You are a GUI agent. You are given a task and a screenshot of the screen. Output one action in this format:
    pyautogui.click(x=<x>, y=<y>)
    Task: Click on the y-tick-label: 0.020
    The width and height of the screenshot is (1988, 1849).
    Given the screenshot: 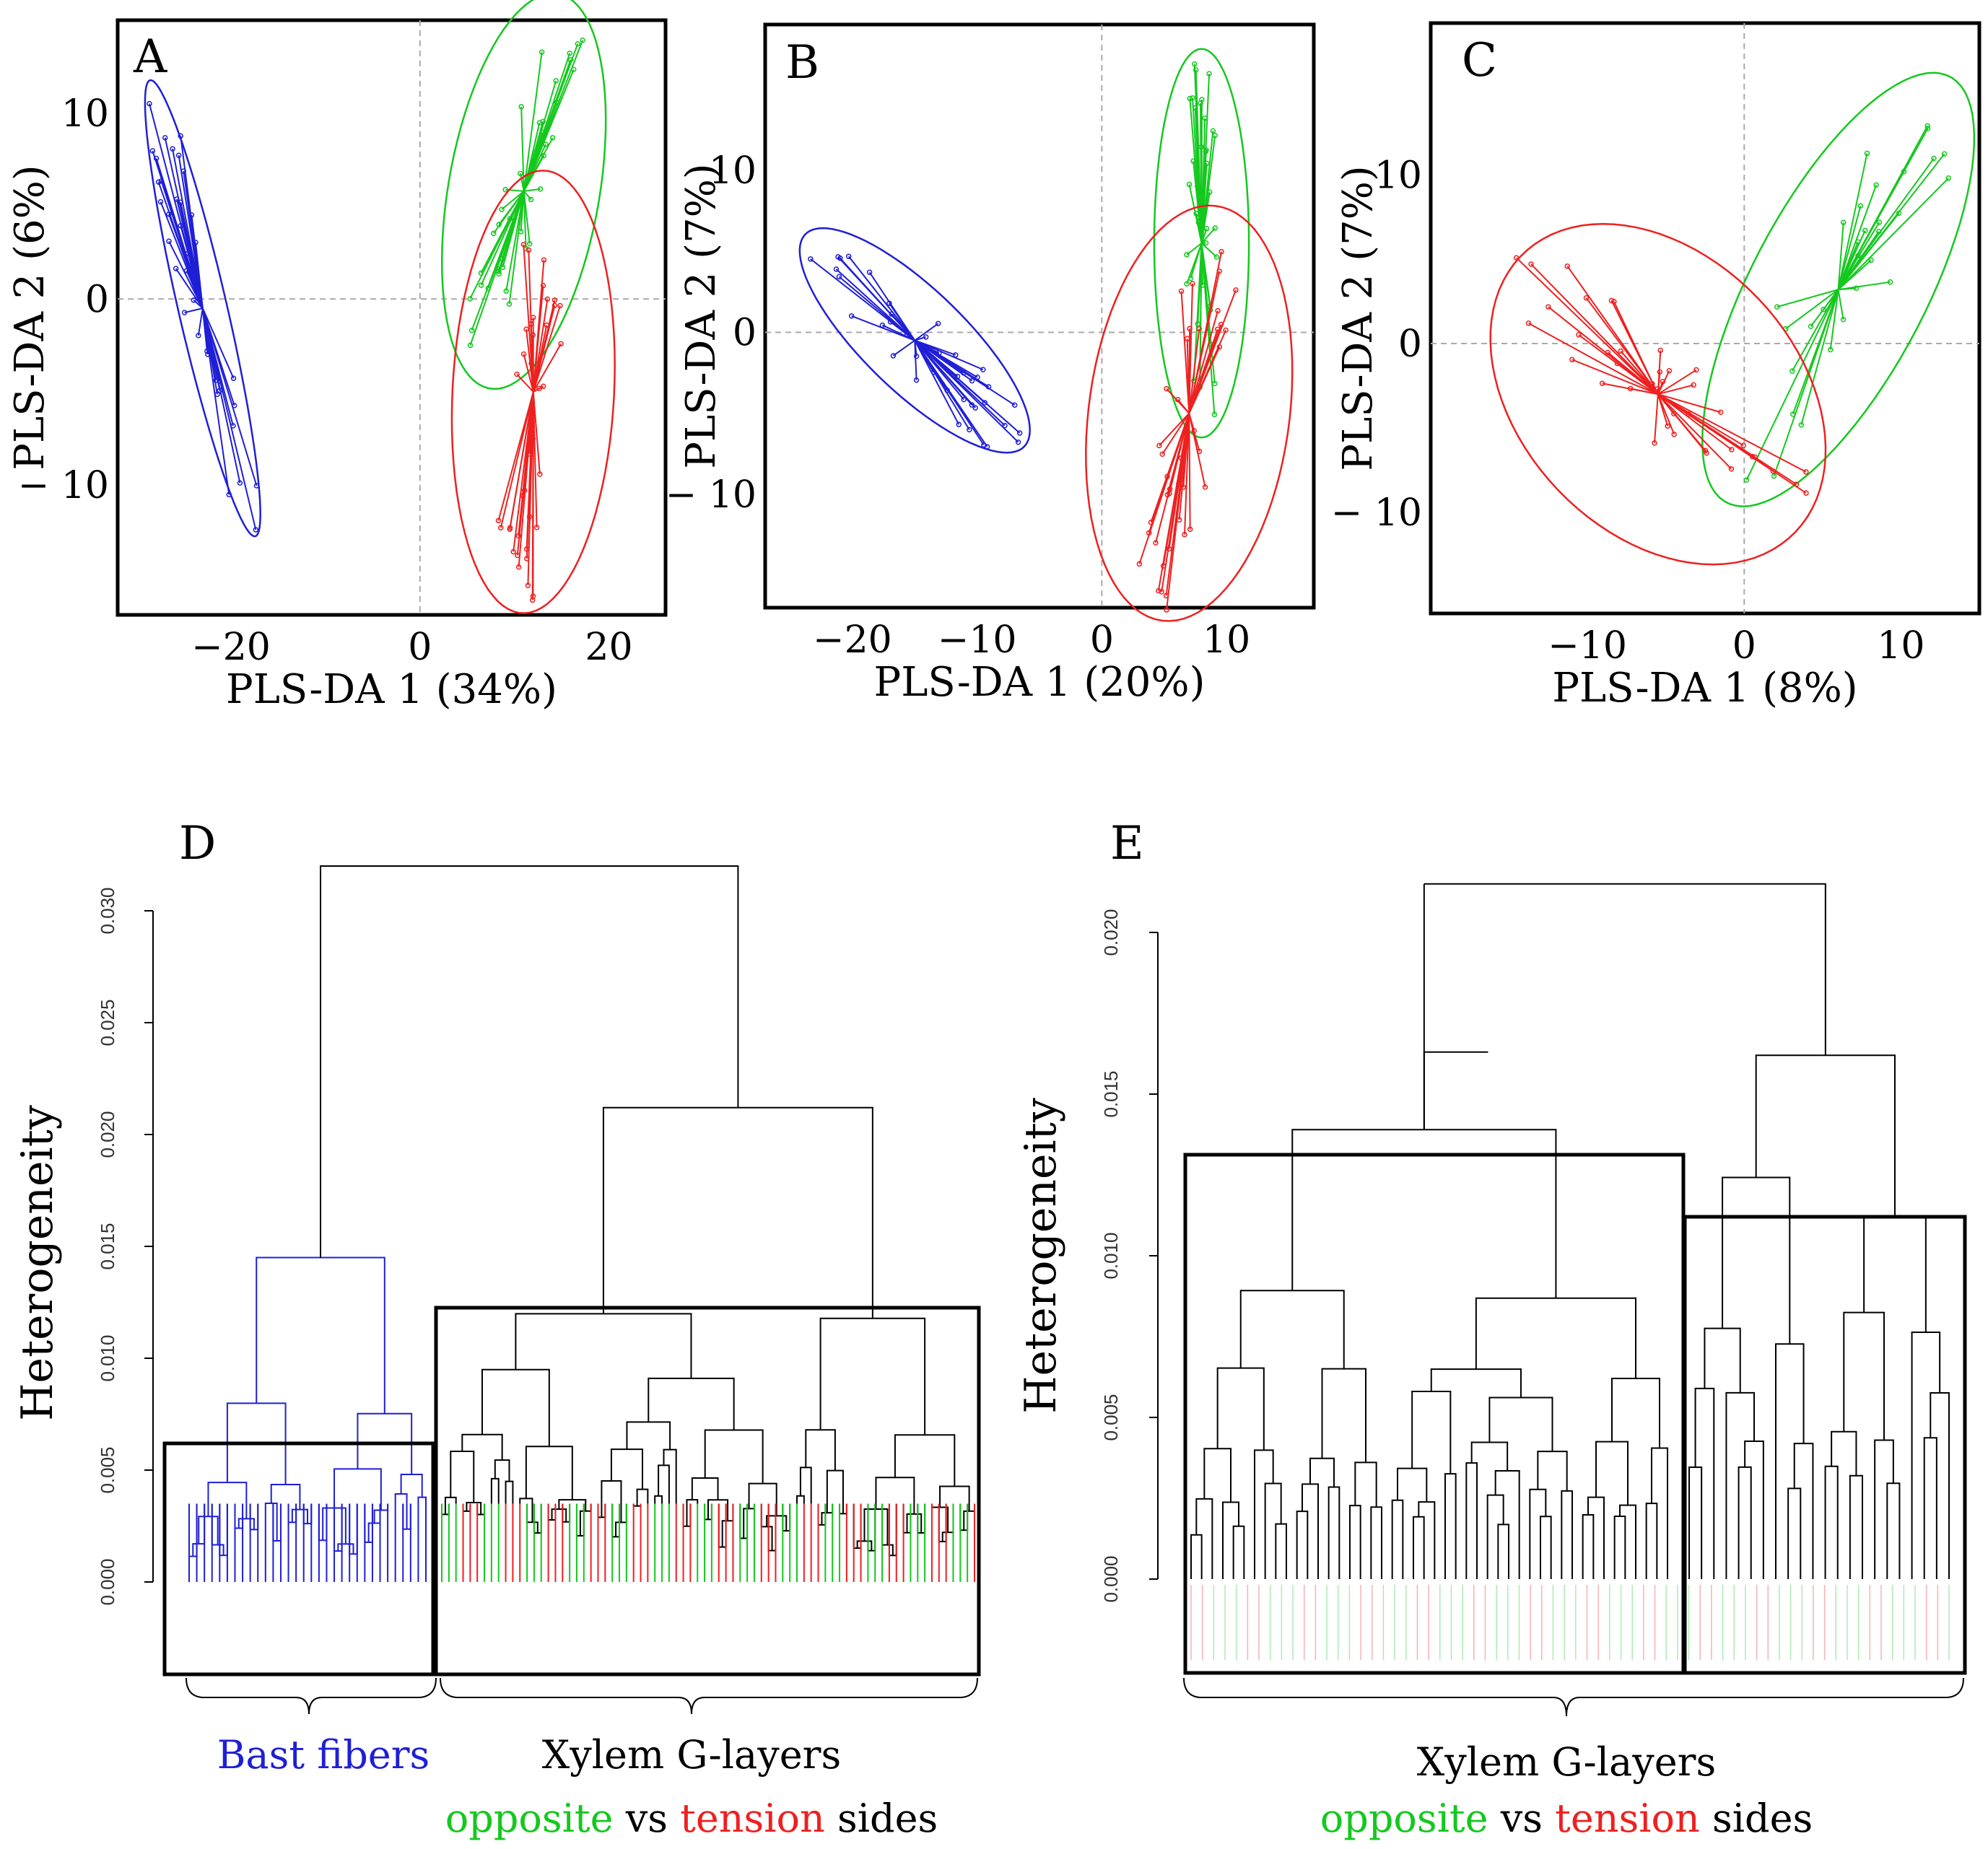 What is the action you would take?
    pyautogui.click(x=1111, y=933)
    